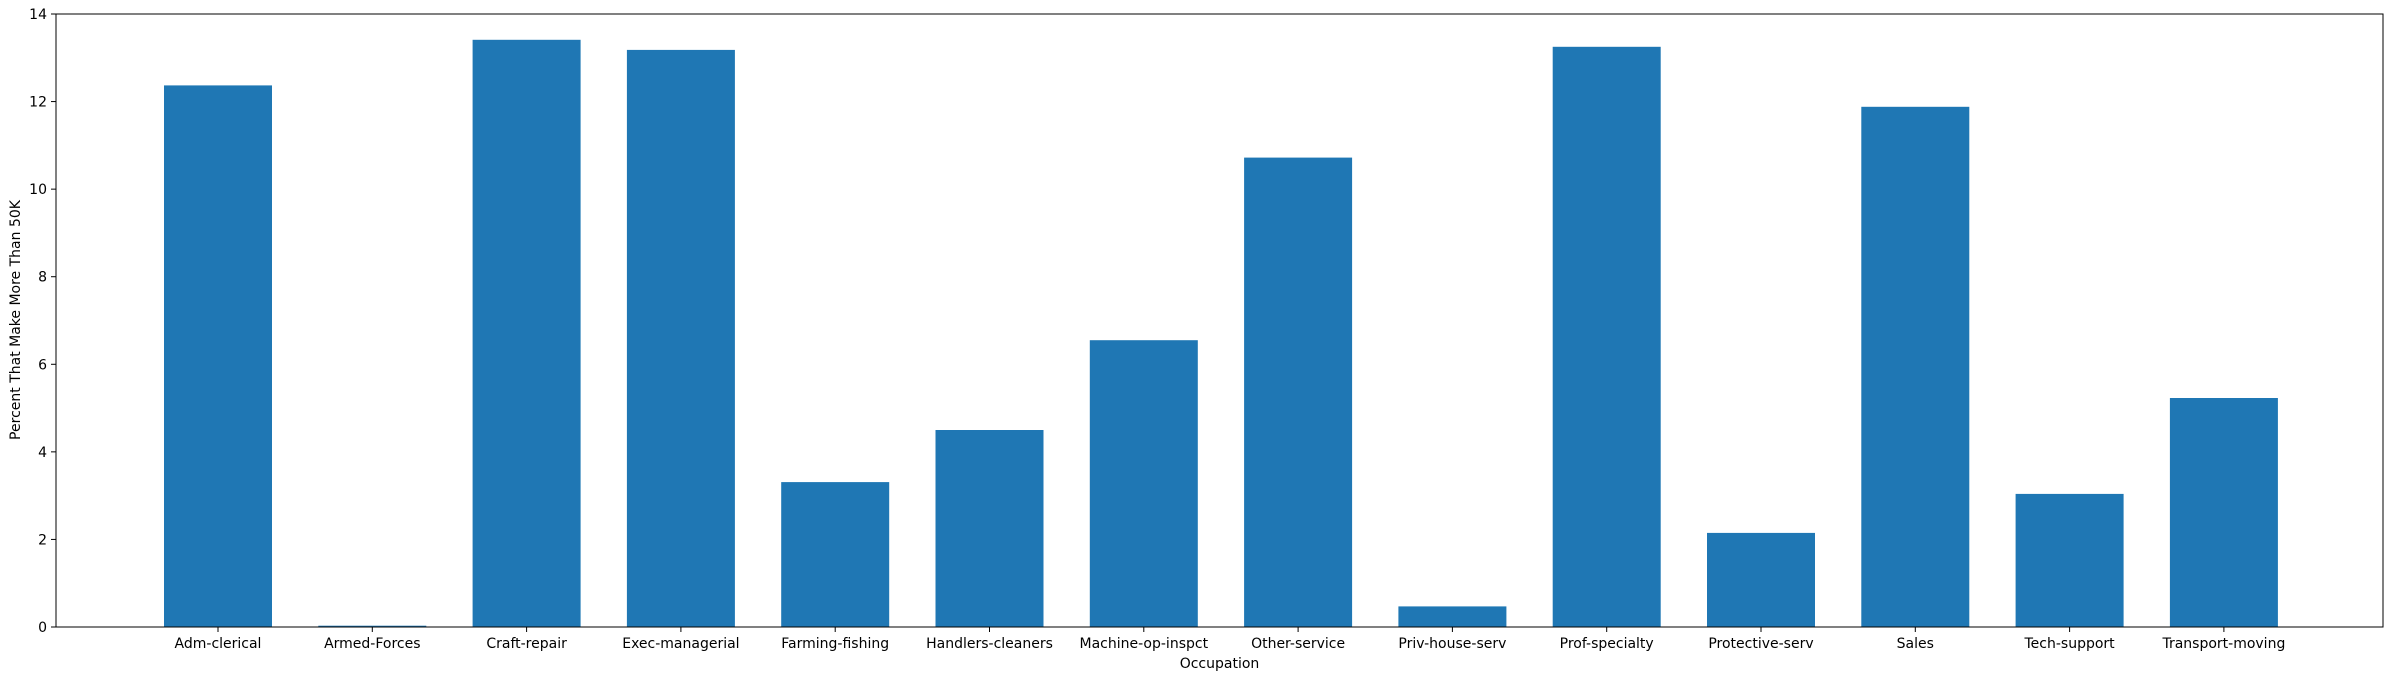  I want to click on y-tick-label: 14, so click(38, 15).